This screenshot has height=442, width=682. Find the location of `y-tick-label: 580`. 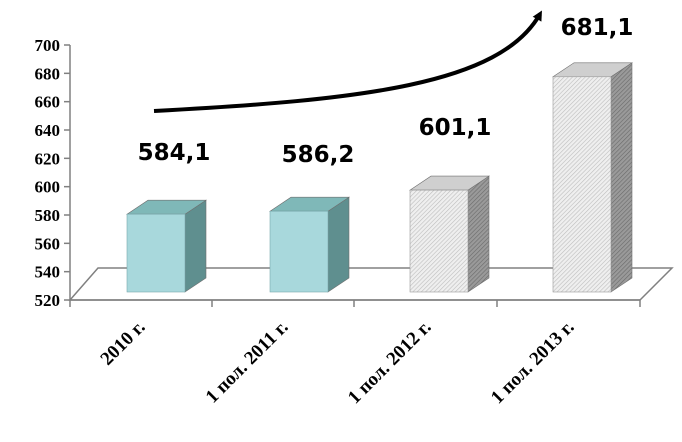

y-tick-label: 580 is located at coordinates (48, 215).